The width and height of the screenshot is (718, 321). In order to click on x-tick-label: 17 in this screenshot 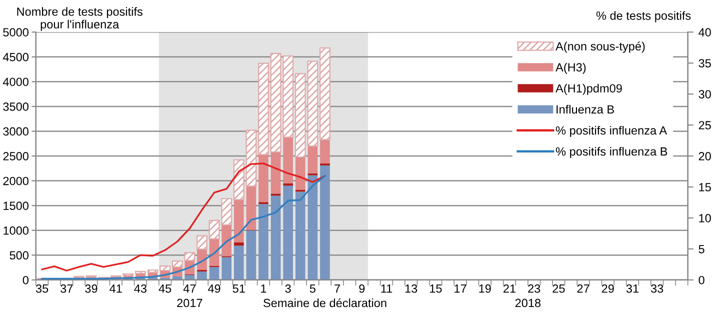, I will do `click(460, 288)`.